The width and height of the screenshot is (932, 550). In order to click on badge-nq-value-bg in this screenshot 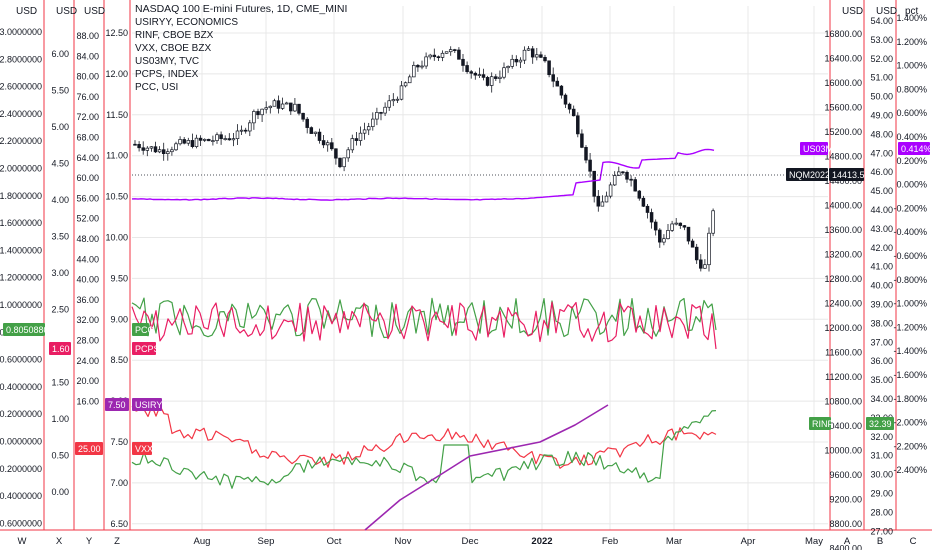, I will do `click(846, 174)`.